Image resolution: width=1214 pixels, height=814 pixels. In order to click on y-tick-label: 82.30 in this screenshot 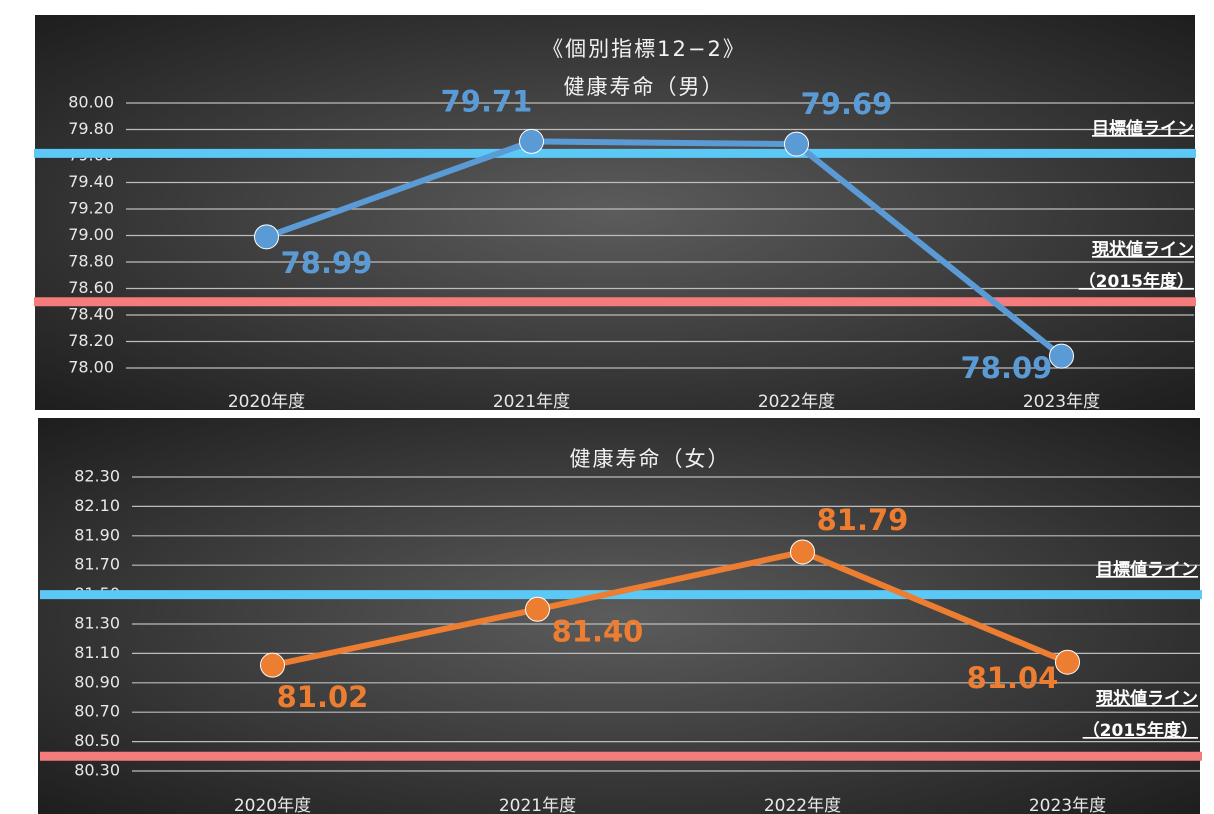, I will do `click(97, 476)`.